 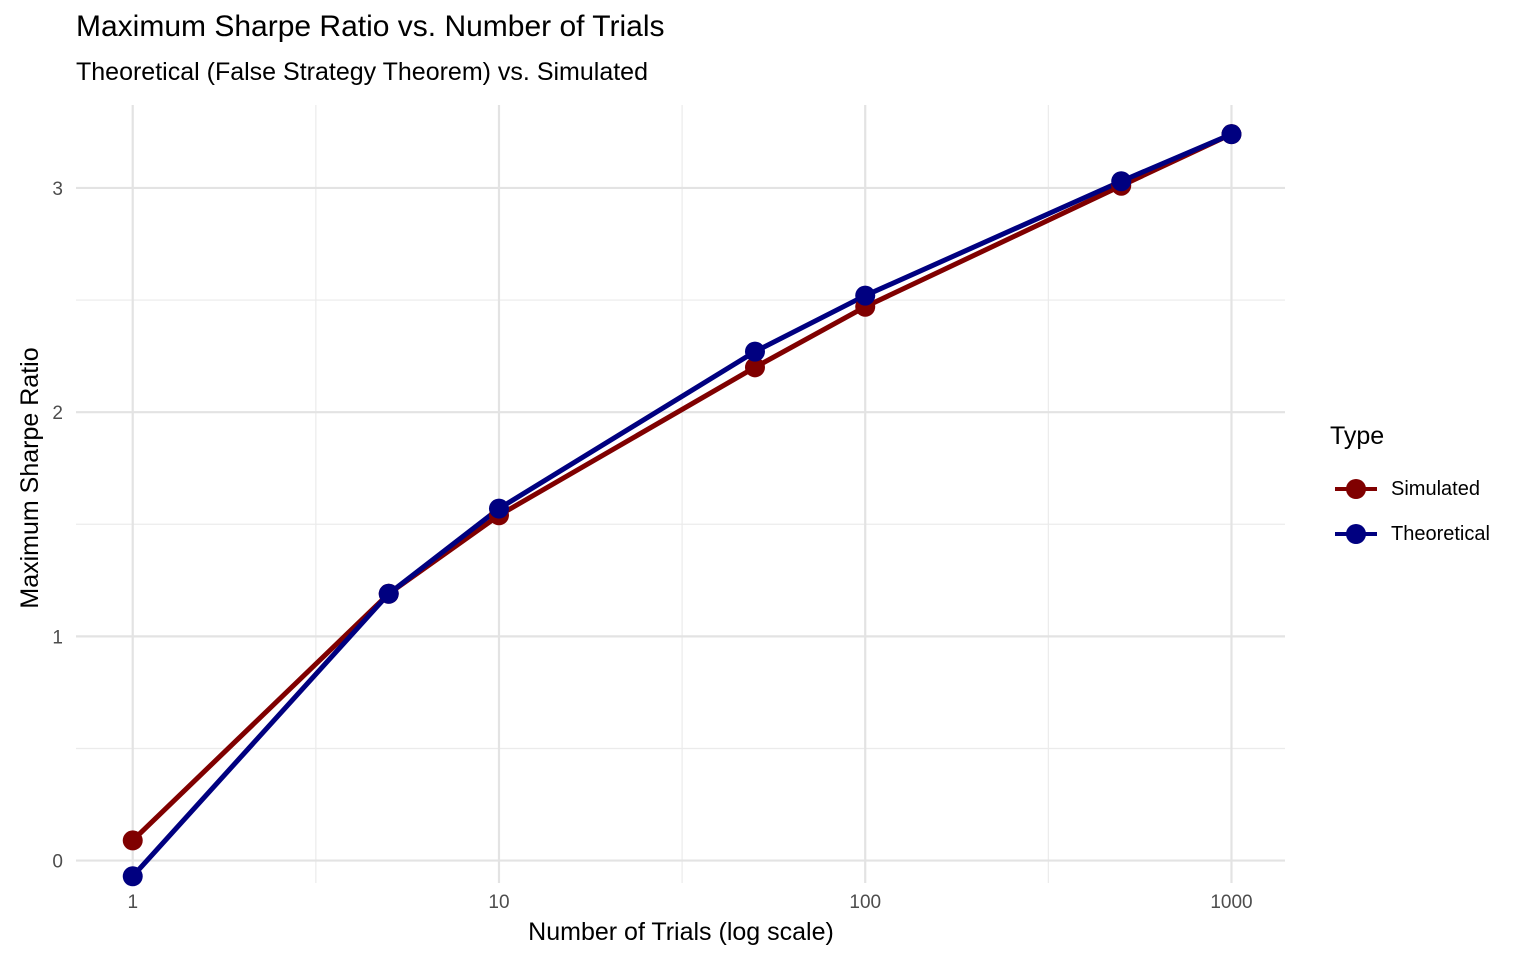 I want to click on legend-item-simulated: Simulated, so click(x=1406, y=489).